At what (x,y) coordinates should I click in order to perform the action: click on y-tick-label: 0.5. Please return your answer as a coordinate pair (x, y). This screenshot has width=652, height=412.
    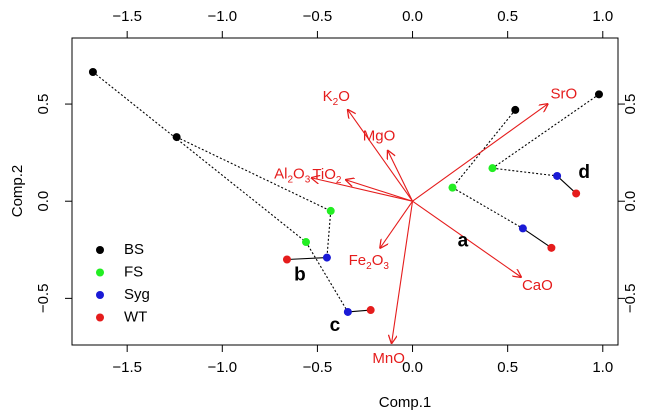
    Looking at the image, I should click on (43, 104).